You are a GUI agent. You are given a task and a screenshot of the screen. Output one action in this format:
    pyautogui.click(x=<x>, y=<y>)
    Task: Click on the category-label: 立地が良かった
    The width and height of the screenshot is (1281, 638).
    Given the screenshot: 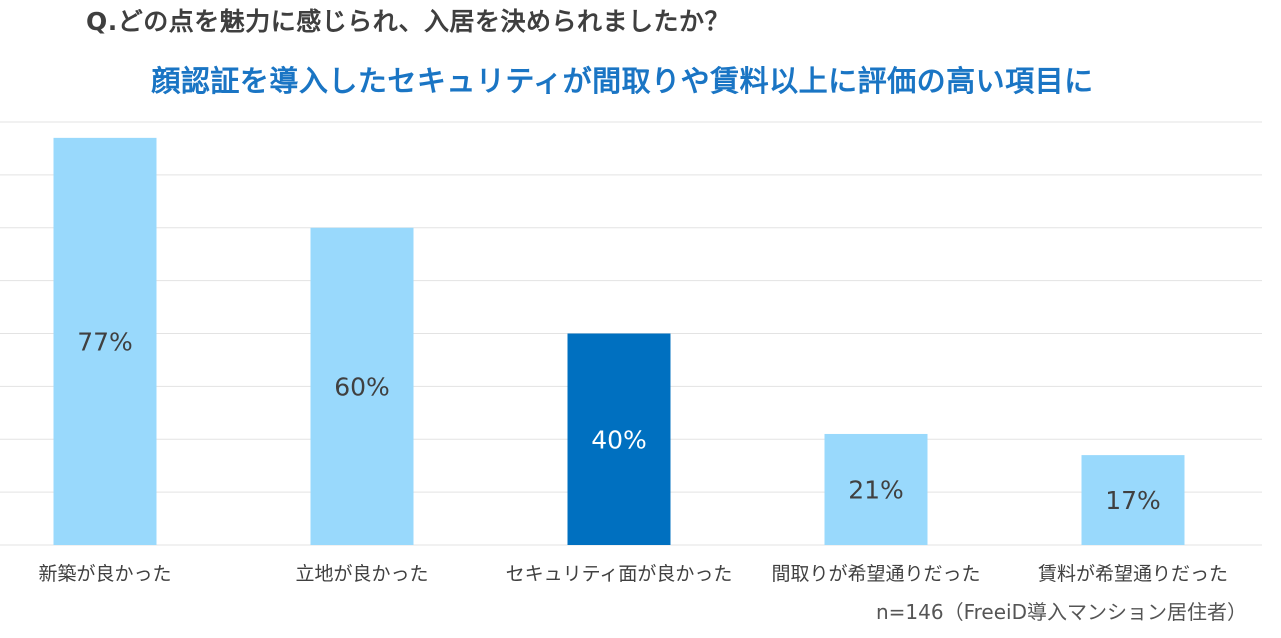 What is the action you would take?
    pyautogui.click(x=361, y=574)
    